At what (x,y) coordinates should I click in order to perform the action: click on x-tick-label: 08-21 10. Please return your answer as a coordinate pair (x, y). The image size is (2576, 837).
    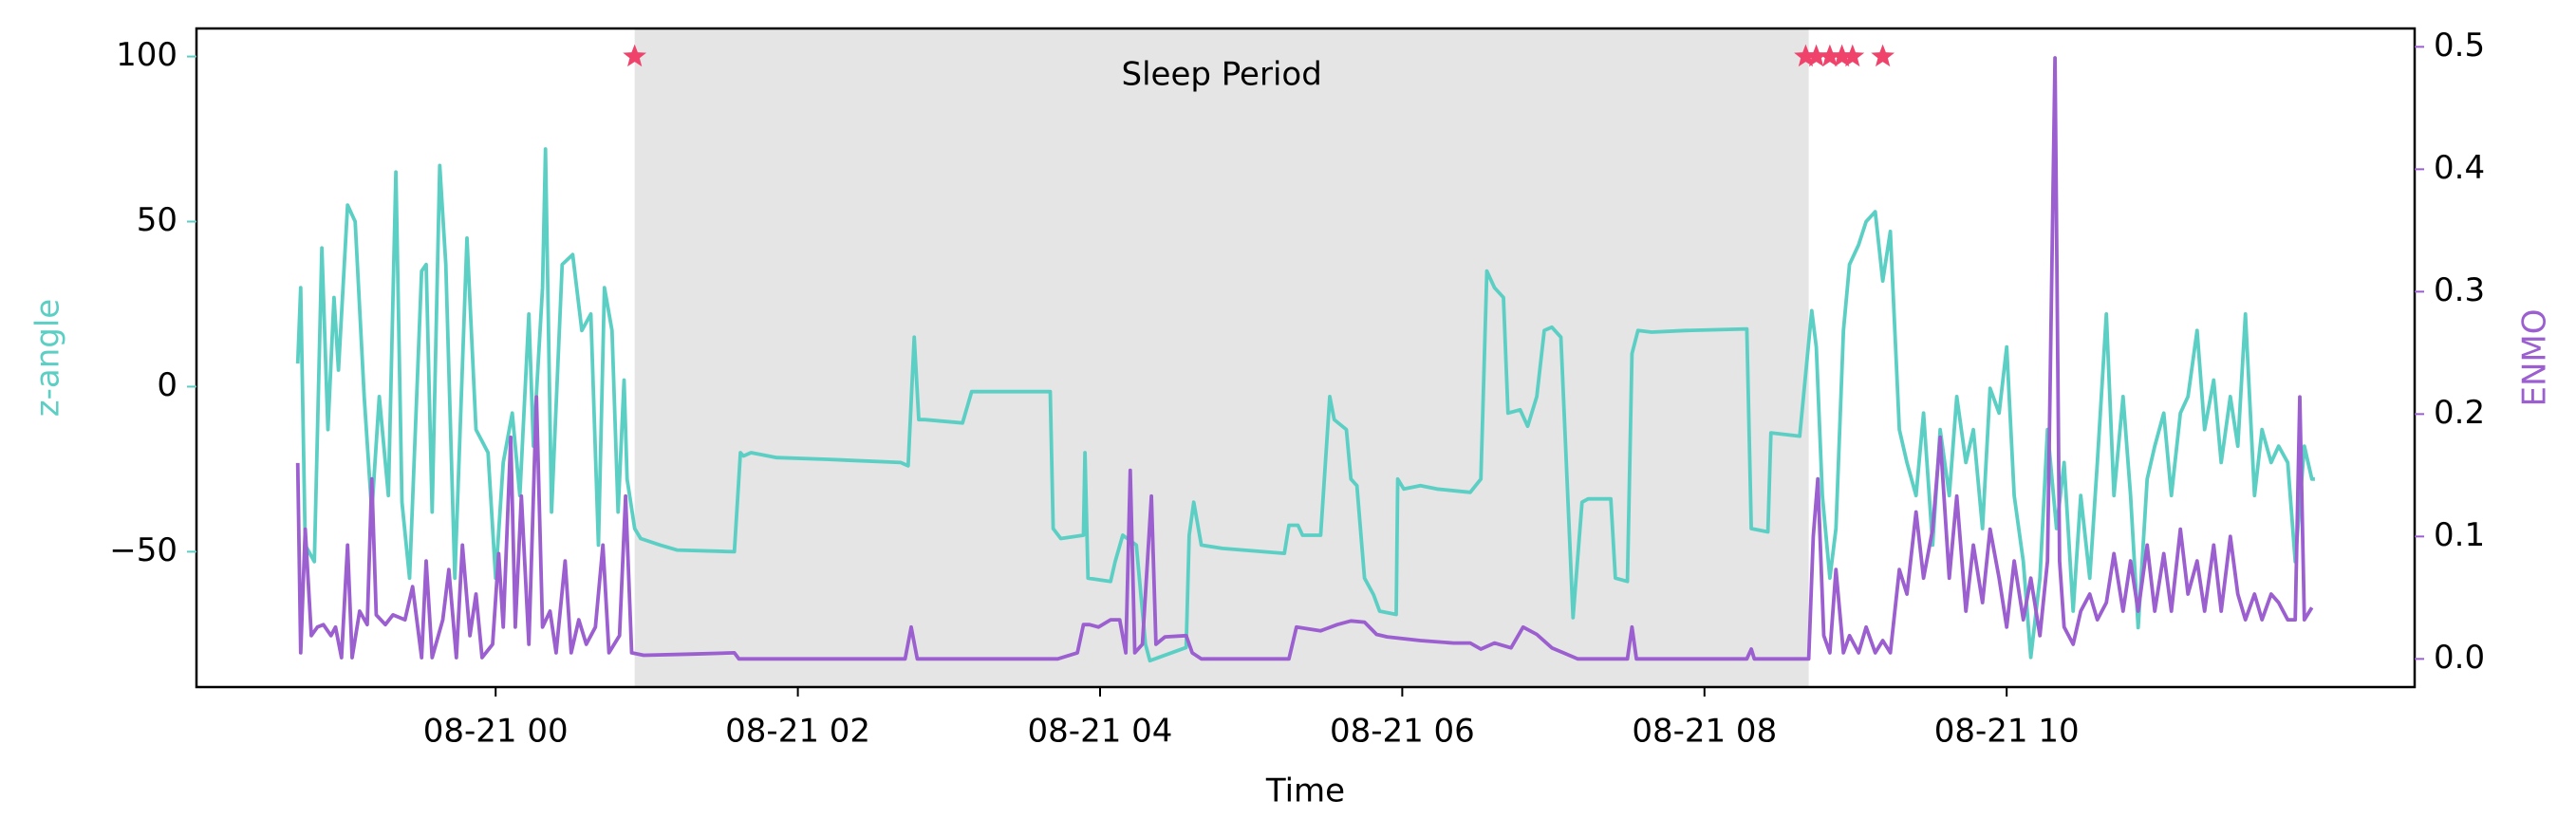
    Looking at the image, I should click on (2007, 732).